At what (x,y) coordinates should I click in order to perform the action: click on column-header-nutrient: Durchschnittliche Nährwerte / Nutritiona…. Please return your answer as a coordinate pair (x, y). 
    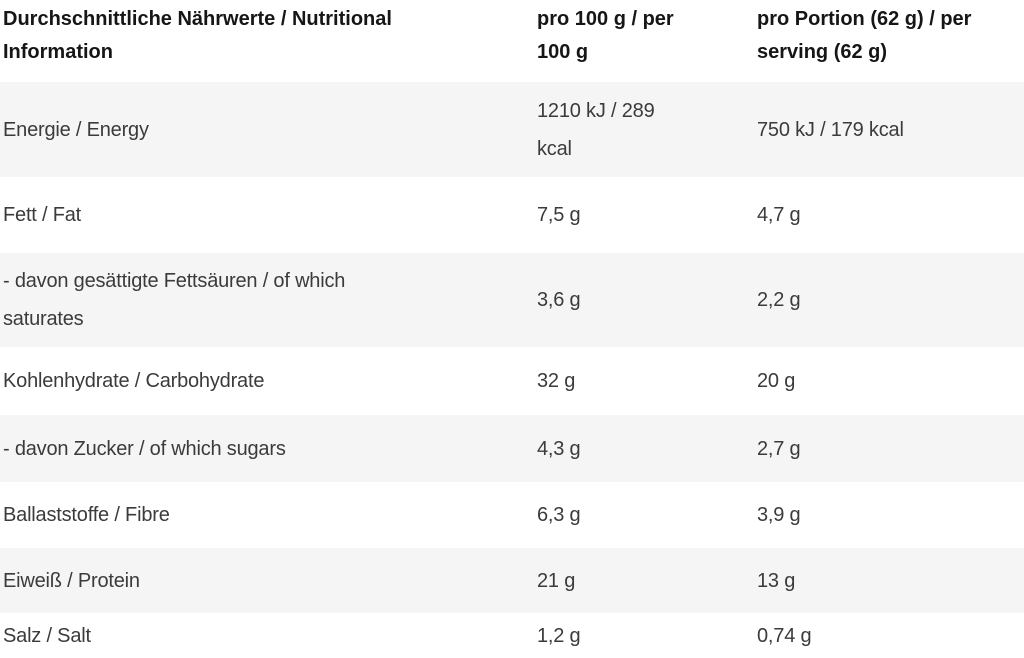
    Looking at the image, I should click on (197, 35).